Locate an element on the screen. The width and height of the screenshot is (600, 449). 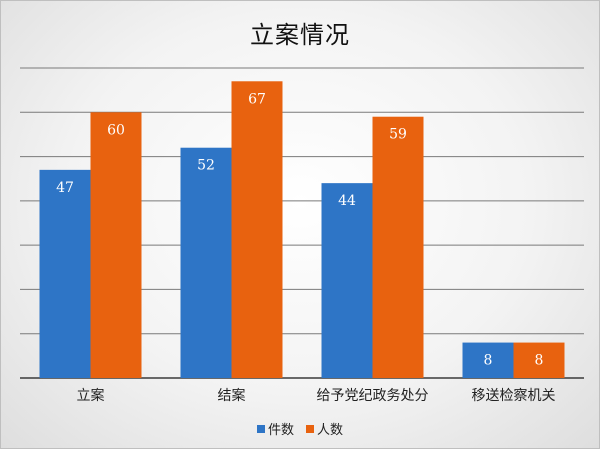
data-label-series-1-cat-4: 8 is located at coordinates (488, 361).